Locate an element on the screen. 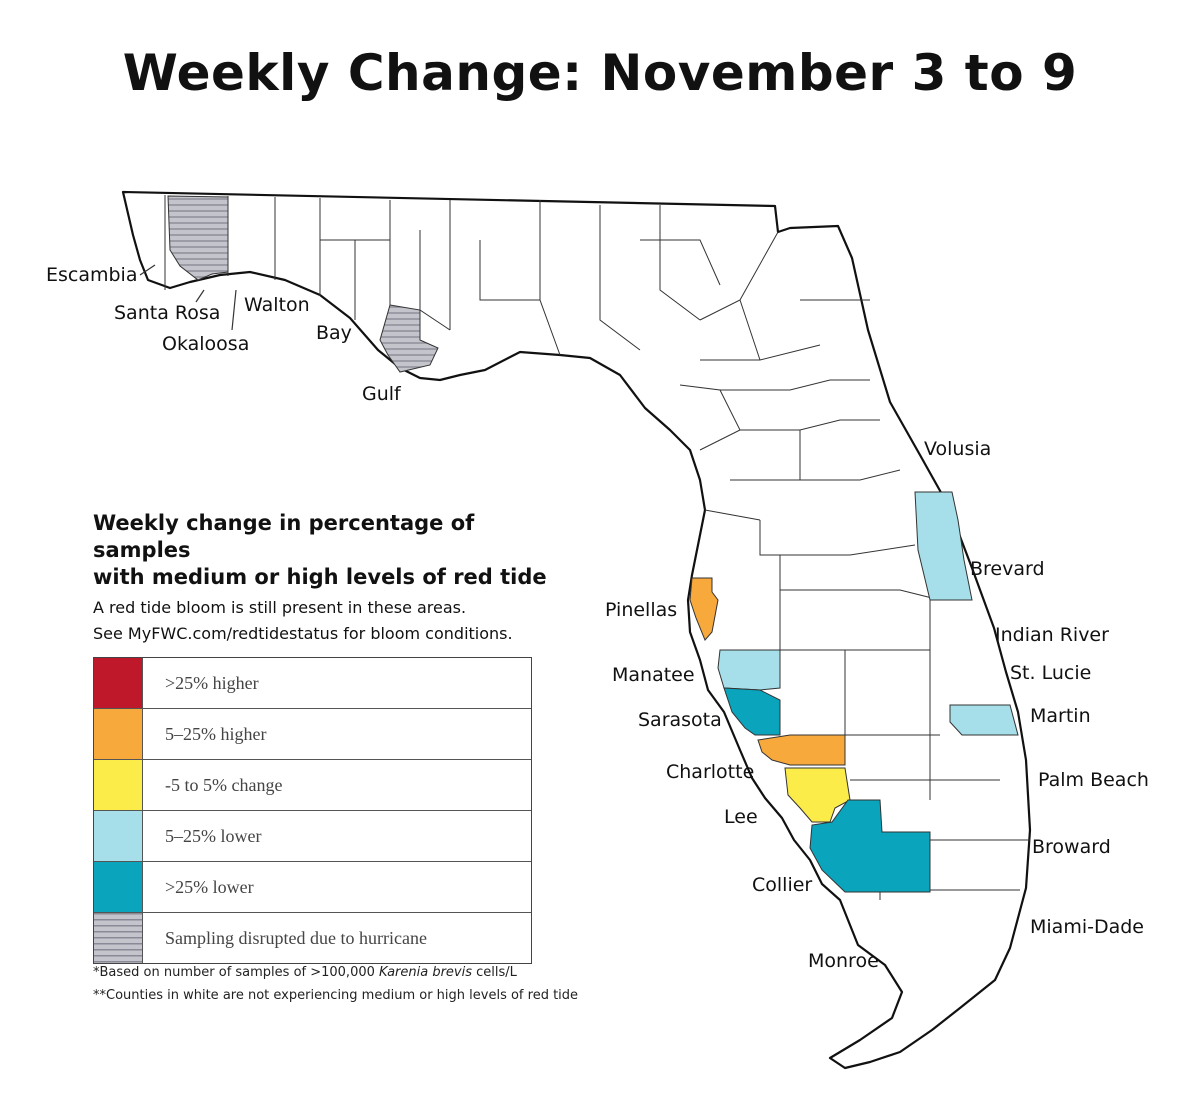 This screenshot has height=1115, width=1200. legend-swatch-orange is located at coordinates (118, 734).